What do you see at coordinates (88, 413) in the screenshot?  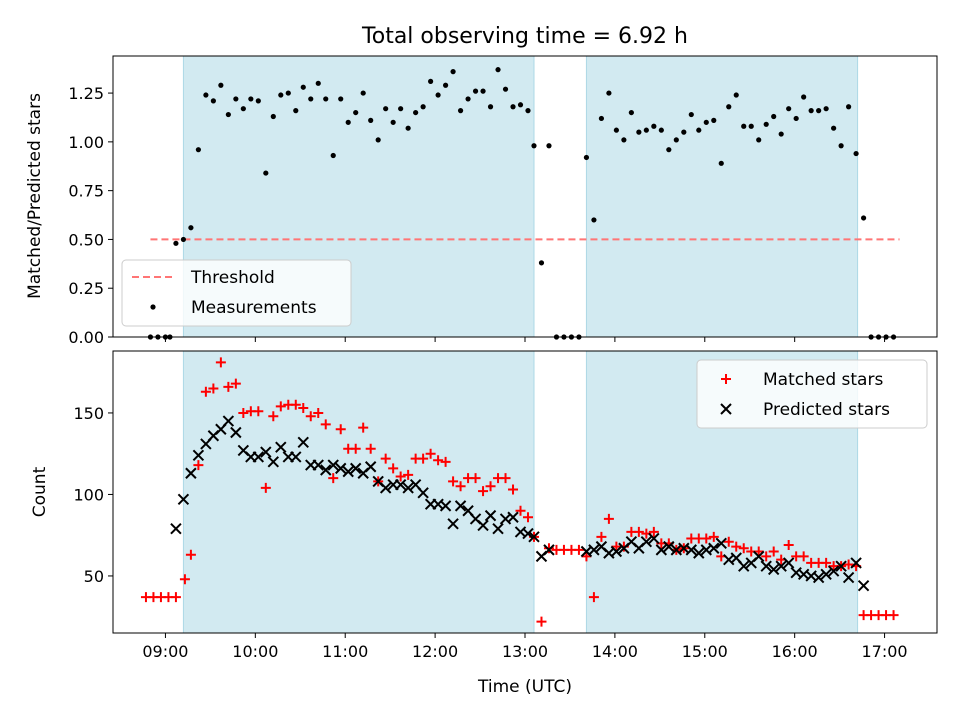 I see `y-tick-label: 150` at bounding box center [88, 413].